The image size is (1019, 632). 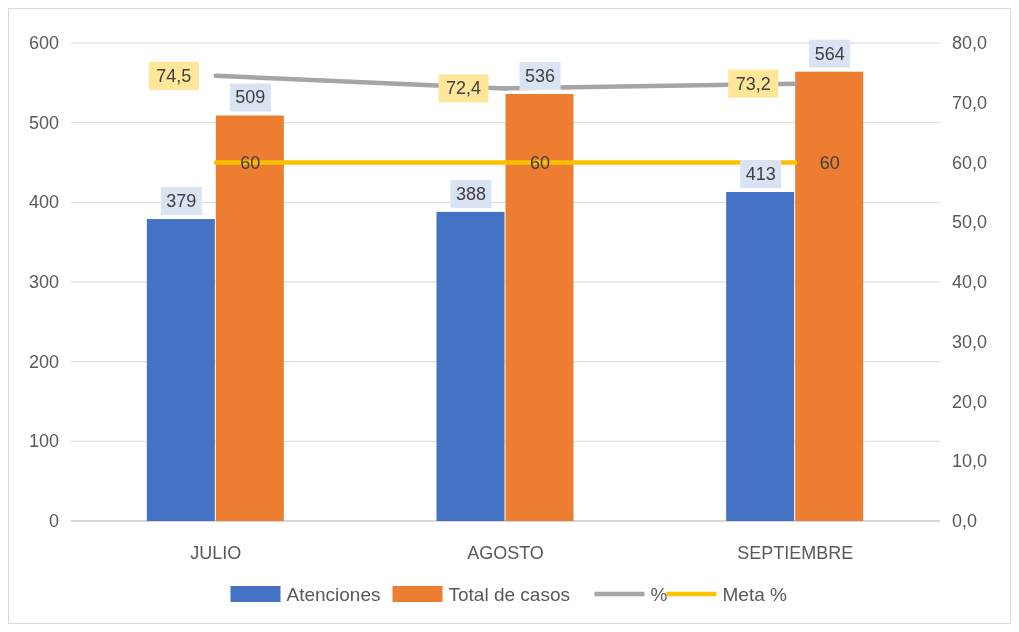 What do you see at coordinates (43, 43) in the screenshot?
I see `y-tick-label: 600` at bounding box center [43, 43].